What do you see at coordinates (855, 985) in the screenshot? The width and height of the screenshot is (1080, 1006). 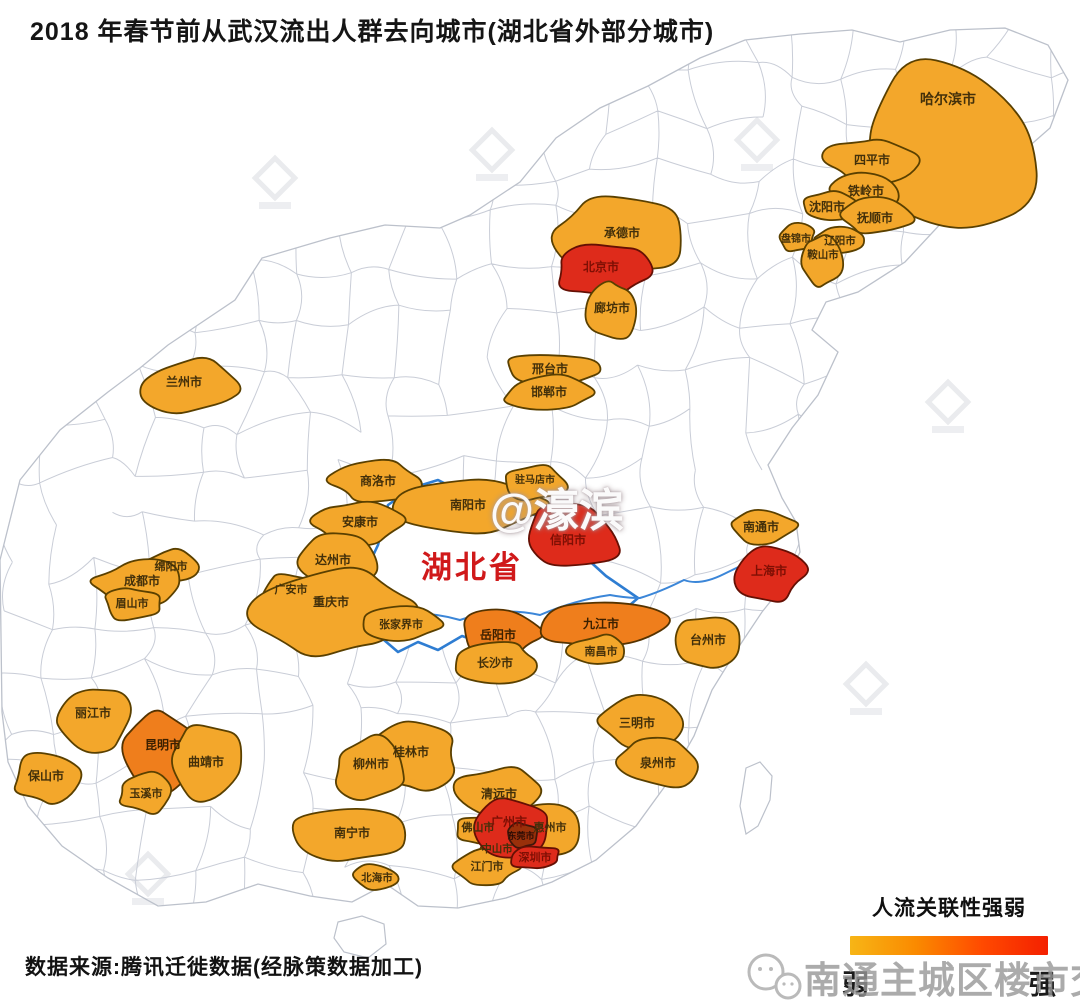 I see `legend-weak-label: 弱` at bounding box center [855, 985].